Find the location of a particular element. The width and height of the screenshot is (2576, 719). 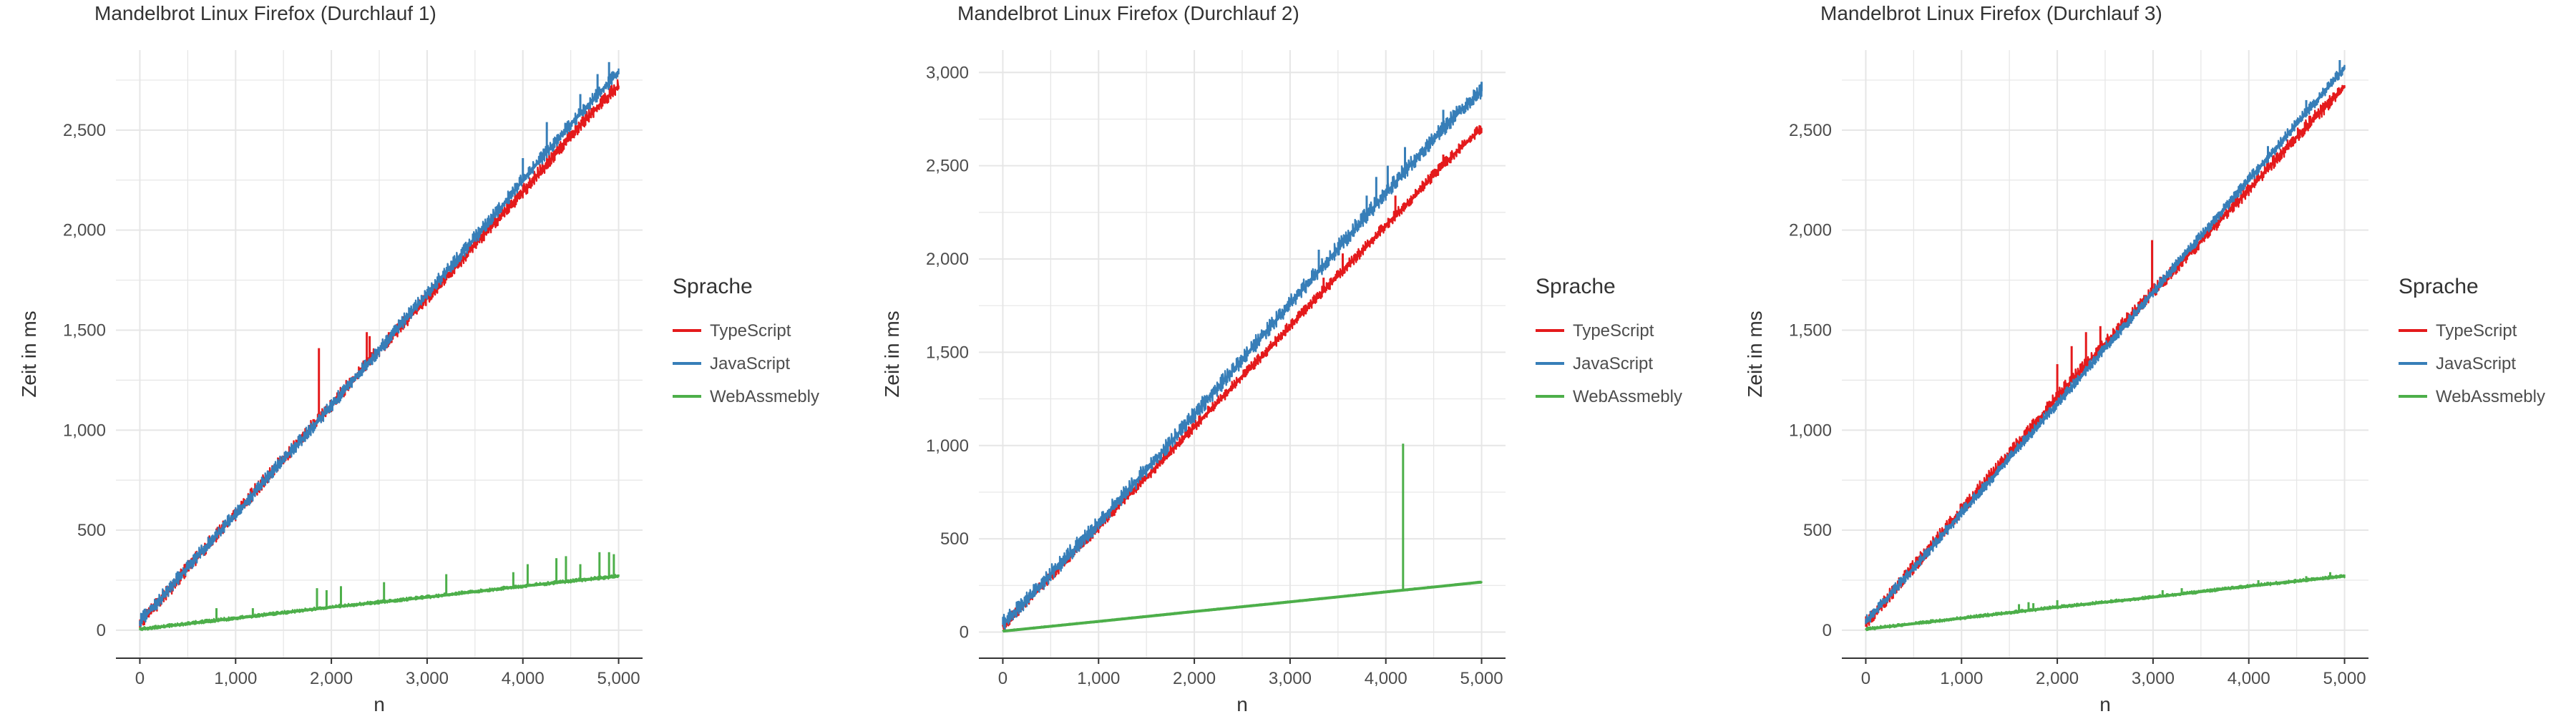

chart-title: Mandelbrot Linux Firefox (Durchlauf 3) is located at coordinates (1991, 13).